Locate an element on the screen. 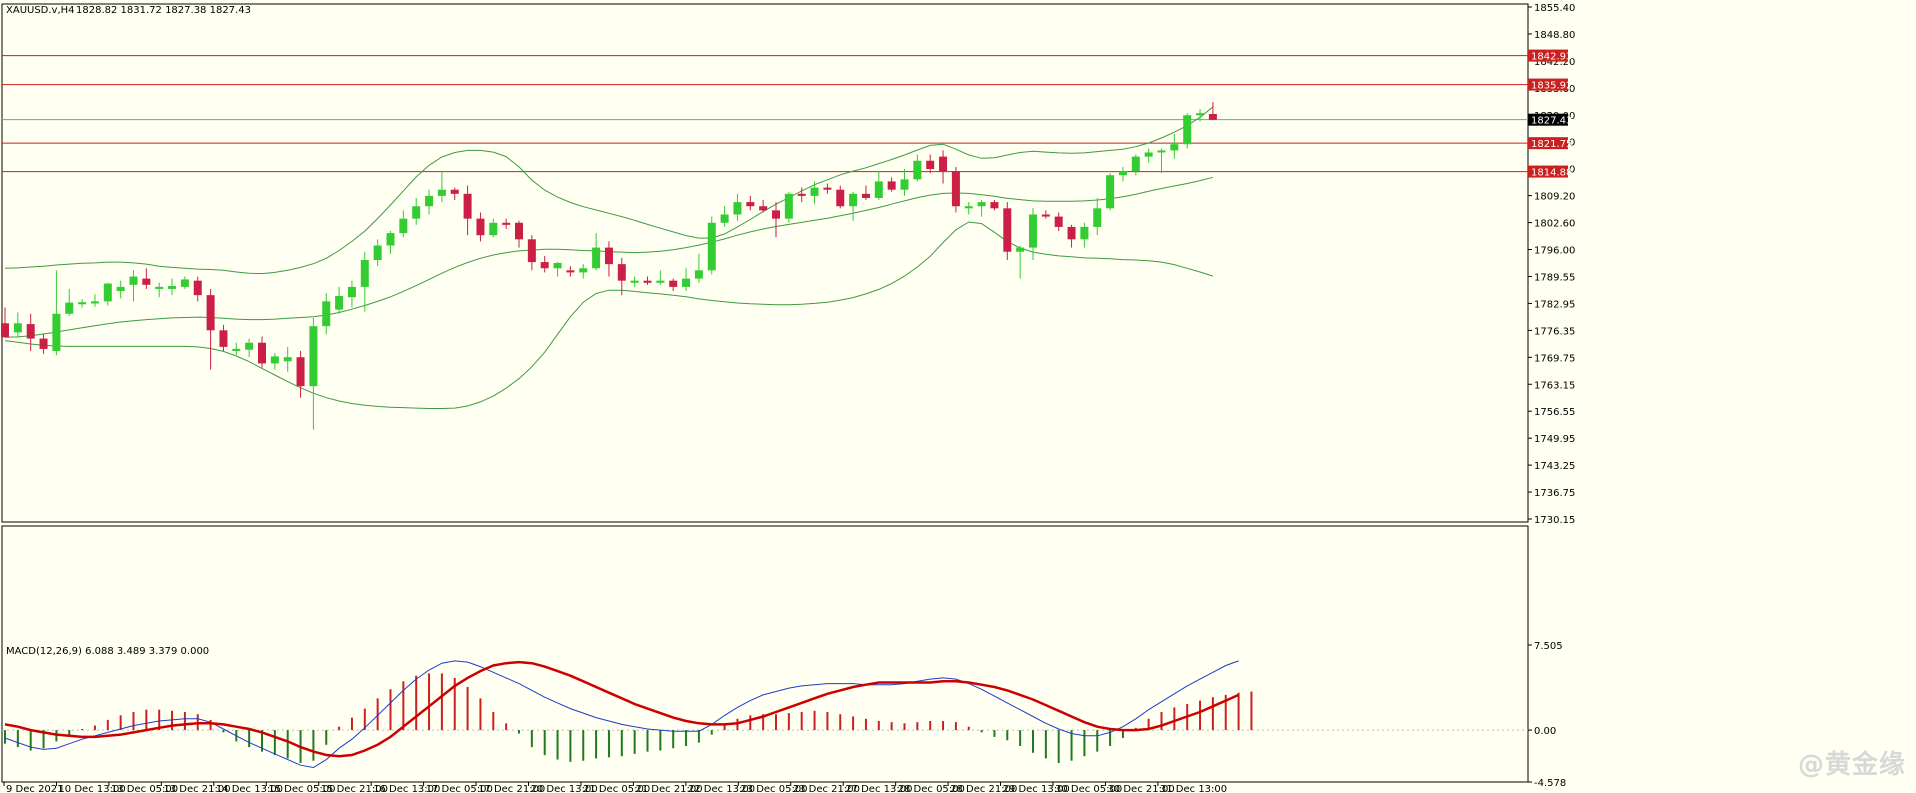  y-tick-label: 1782.95 is located at coordinates (1554, 304).